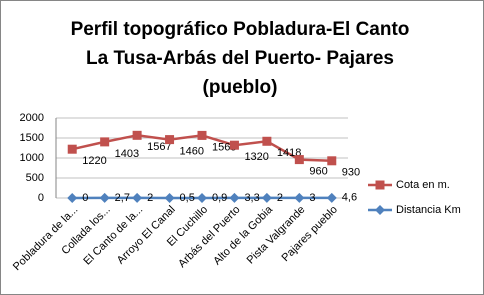 The image size is (484, 295). What do you see at coordinates (240, 58) in the screenshot?
I see `chart-title: La Tusa-Arbás del Puerto- Pajares` at bounding box center [240, 58].